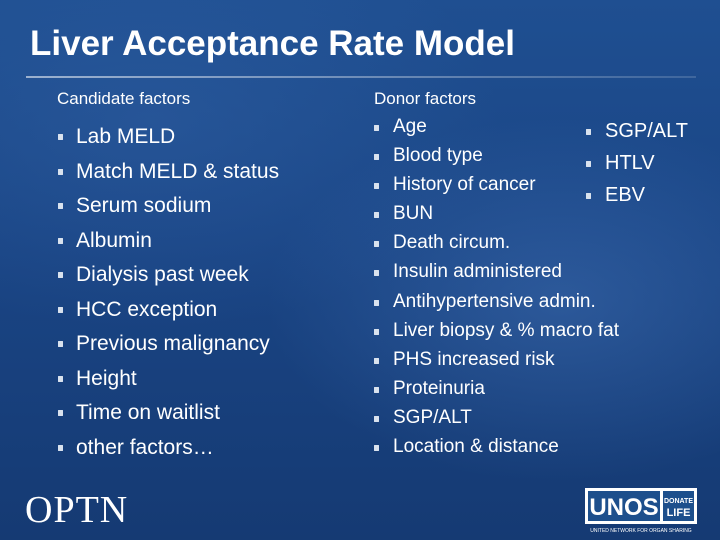 Image resolution: width=720 pixels, height=540 pixels. What do you see at coordinates (124, 98) in the screenshot?
I see `candidate-factors-heading: Candidate factors` at bounding box center [124, 98].